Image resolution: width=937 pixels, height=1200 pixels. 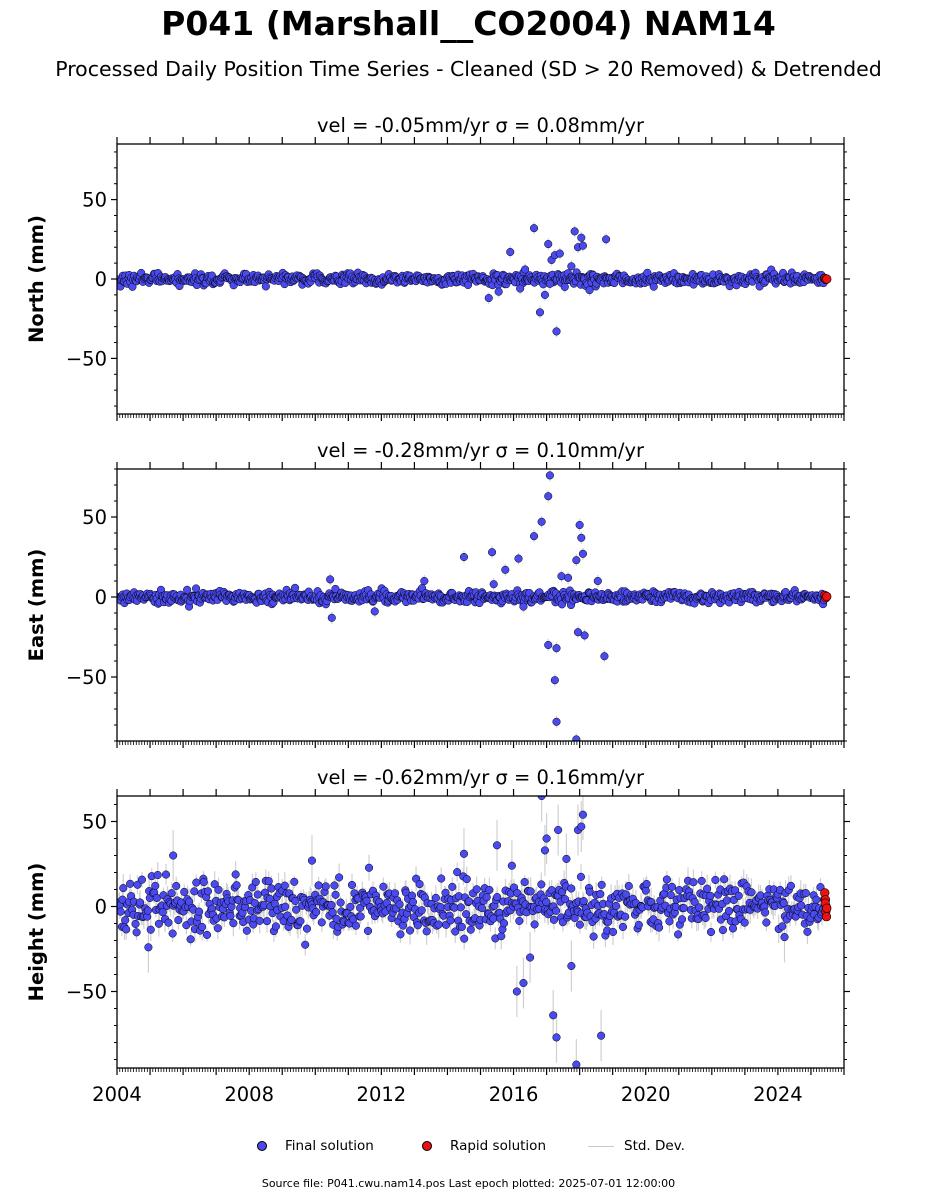 I want to click on y-tick-label: 50, so click(x=94, y=200).